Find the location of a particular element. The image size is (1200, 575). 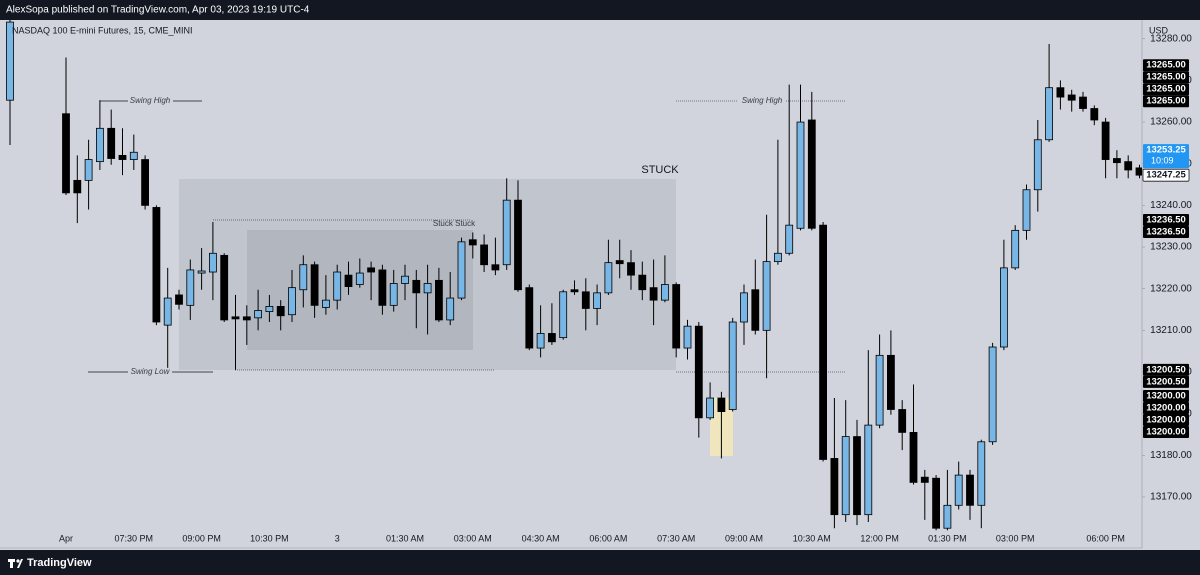

x-tick-label: 06:00 PM is located at coordinates (1105, 538).